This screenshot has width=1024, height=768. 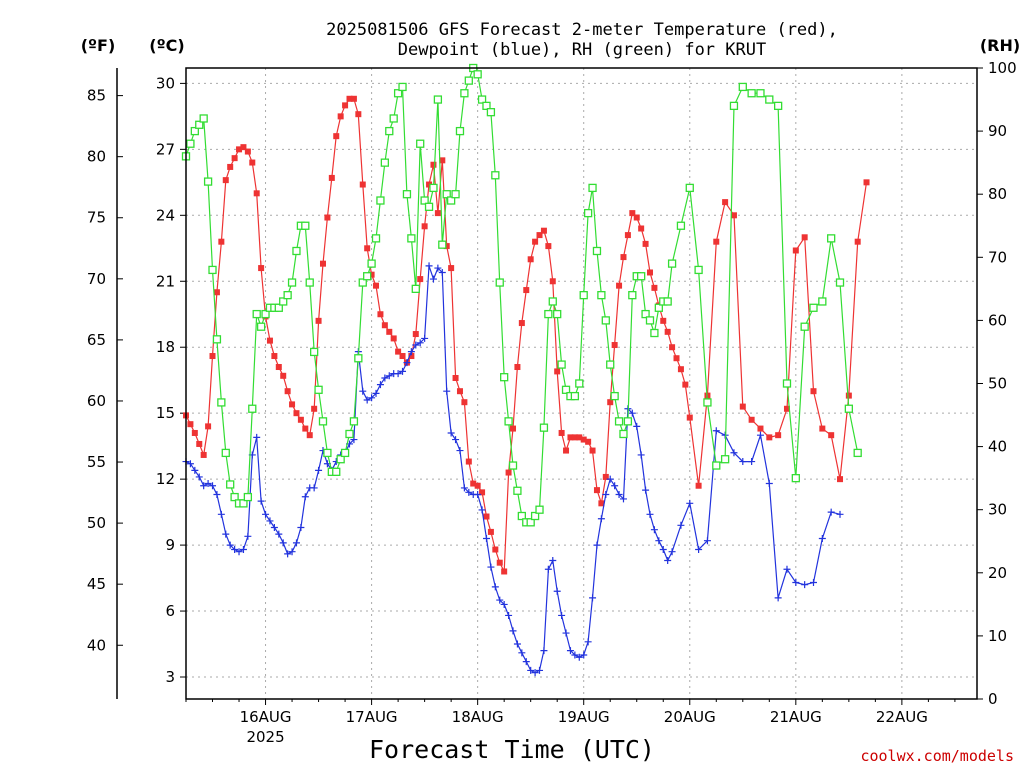 What do you see at coordinates (165, 83) in the screenshot?
I see `celsius-tick-label: 30` at bounding box center [165, 83].